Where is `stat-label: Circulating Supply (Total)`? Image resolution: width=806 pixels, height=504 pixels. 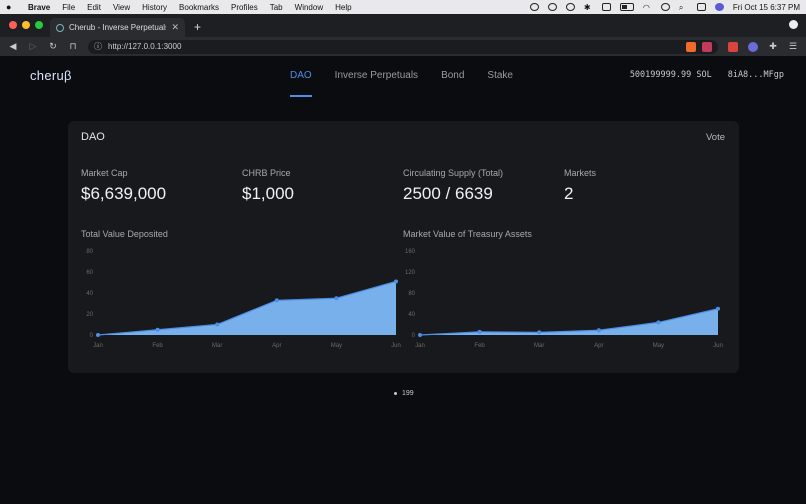 stat-label: Circulating Supply (Total) is located at coordinates (453, 173).